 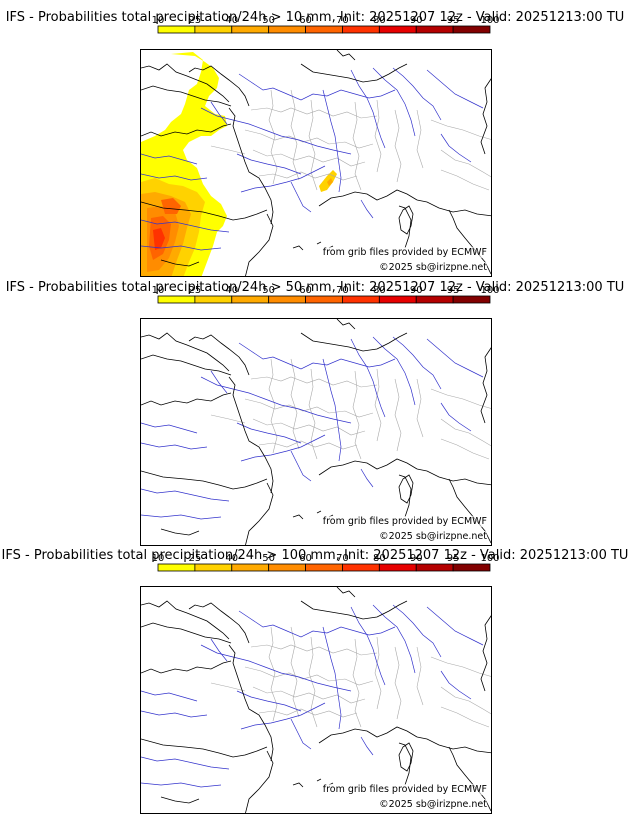 What do you see at coordinates (326, 294) in the screenshot?
I see `colorbar: 10 25 40 50 60 70 80 90 95 100` at bounding box center [326, 294].